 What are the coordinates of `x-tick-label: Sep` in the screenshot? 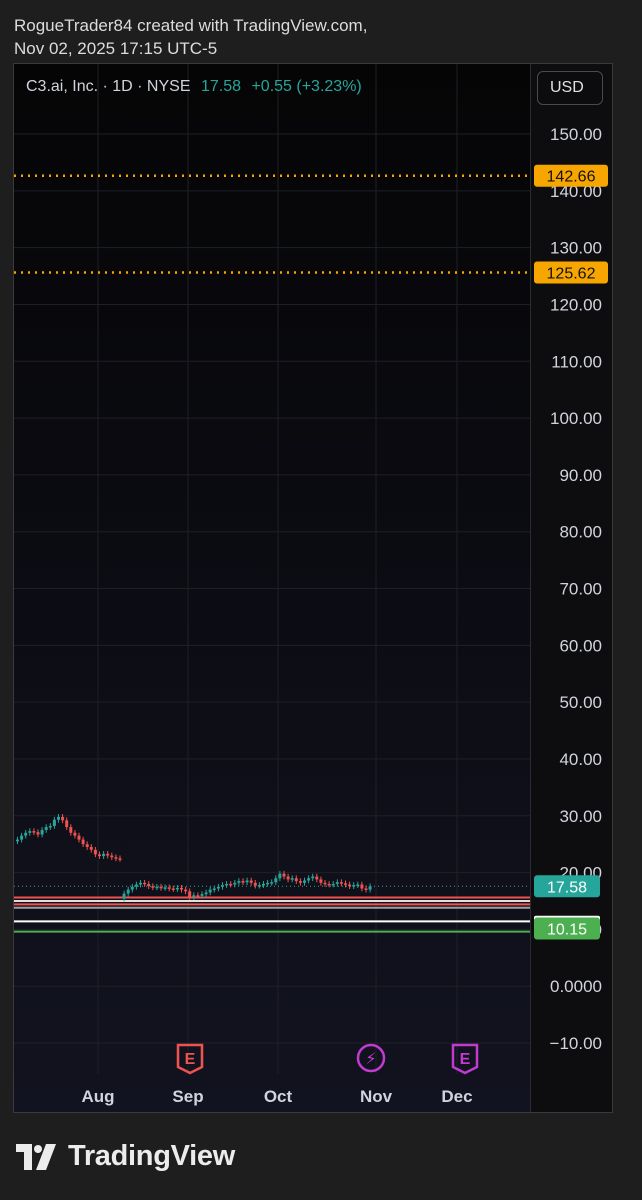 It's located at (187, 1096).